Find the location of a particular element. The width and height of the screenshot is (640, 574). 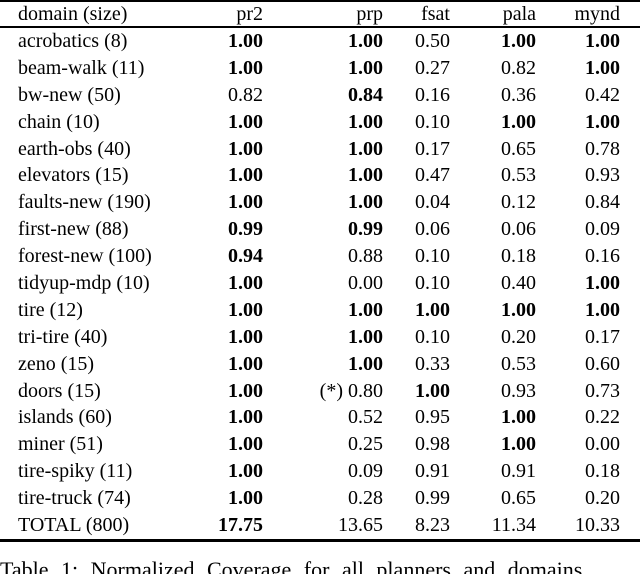

value-cell: 0.98 is located at coordinates (432, 444).